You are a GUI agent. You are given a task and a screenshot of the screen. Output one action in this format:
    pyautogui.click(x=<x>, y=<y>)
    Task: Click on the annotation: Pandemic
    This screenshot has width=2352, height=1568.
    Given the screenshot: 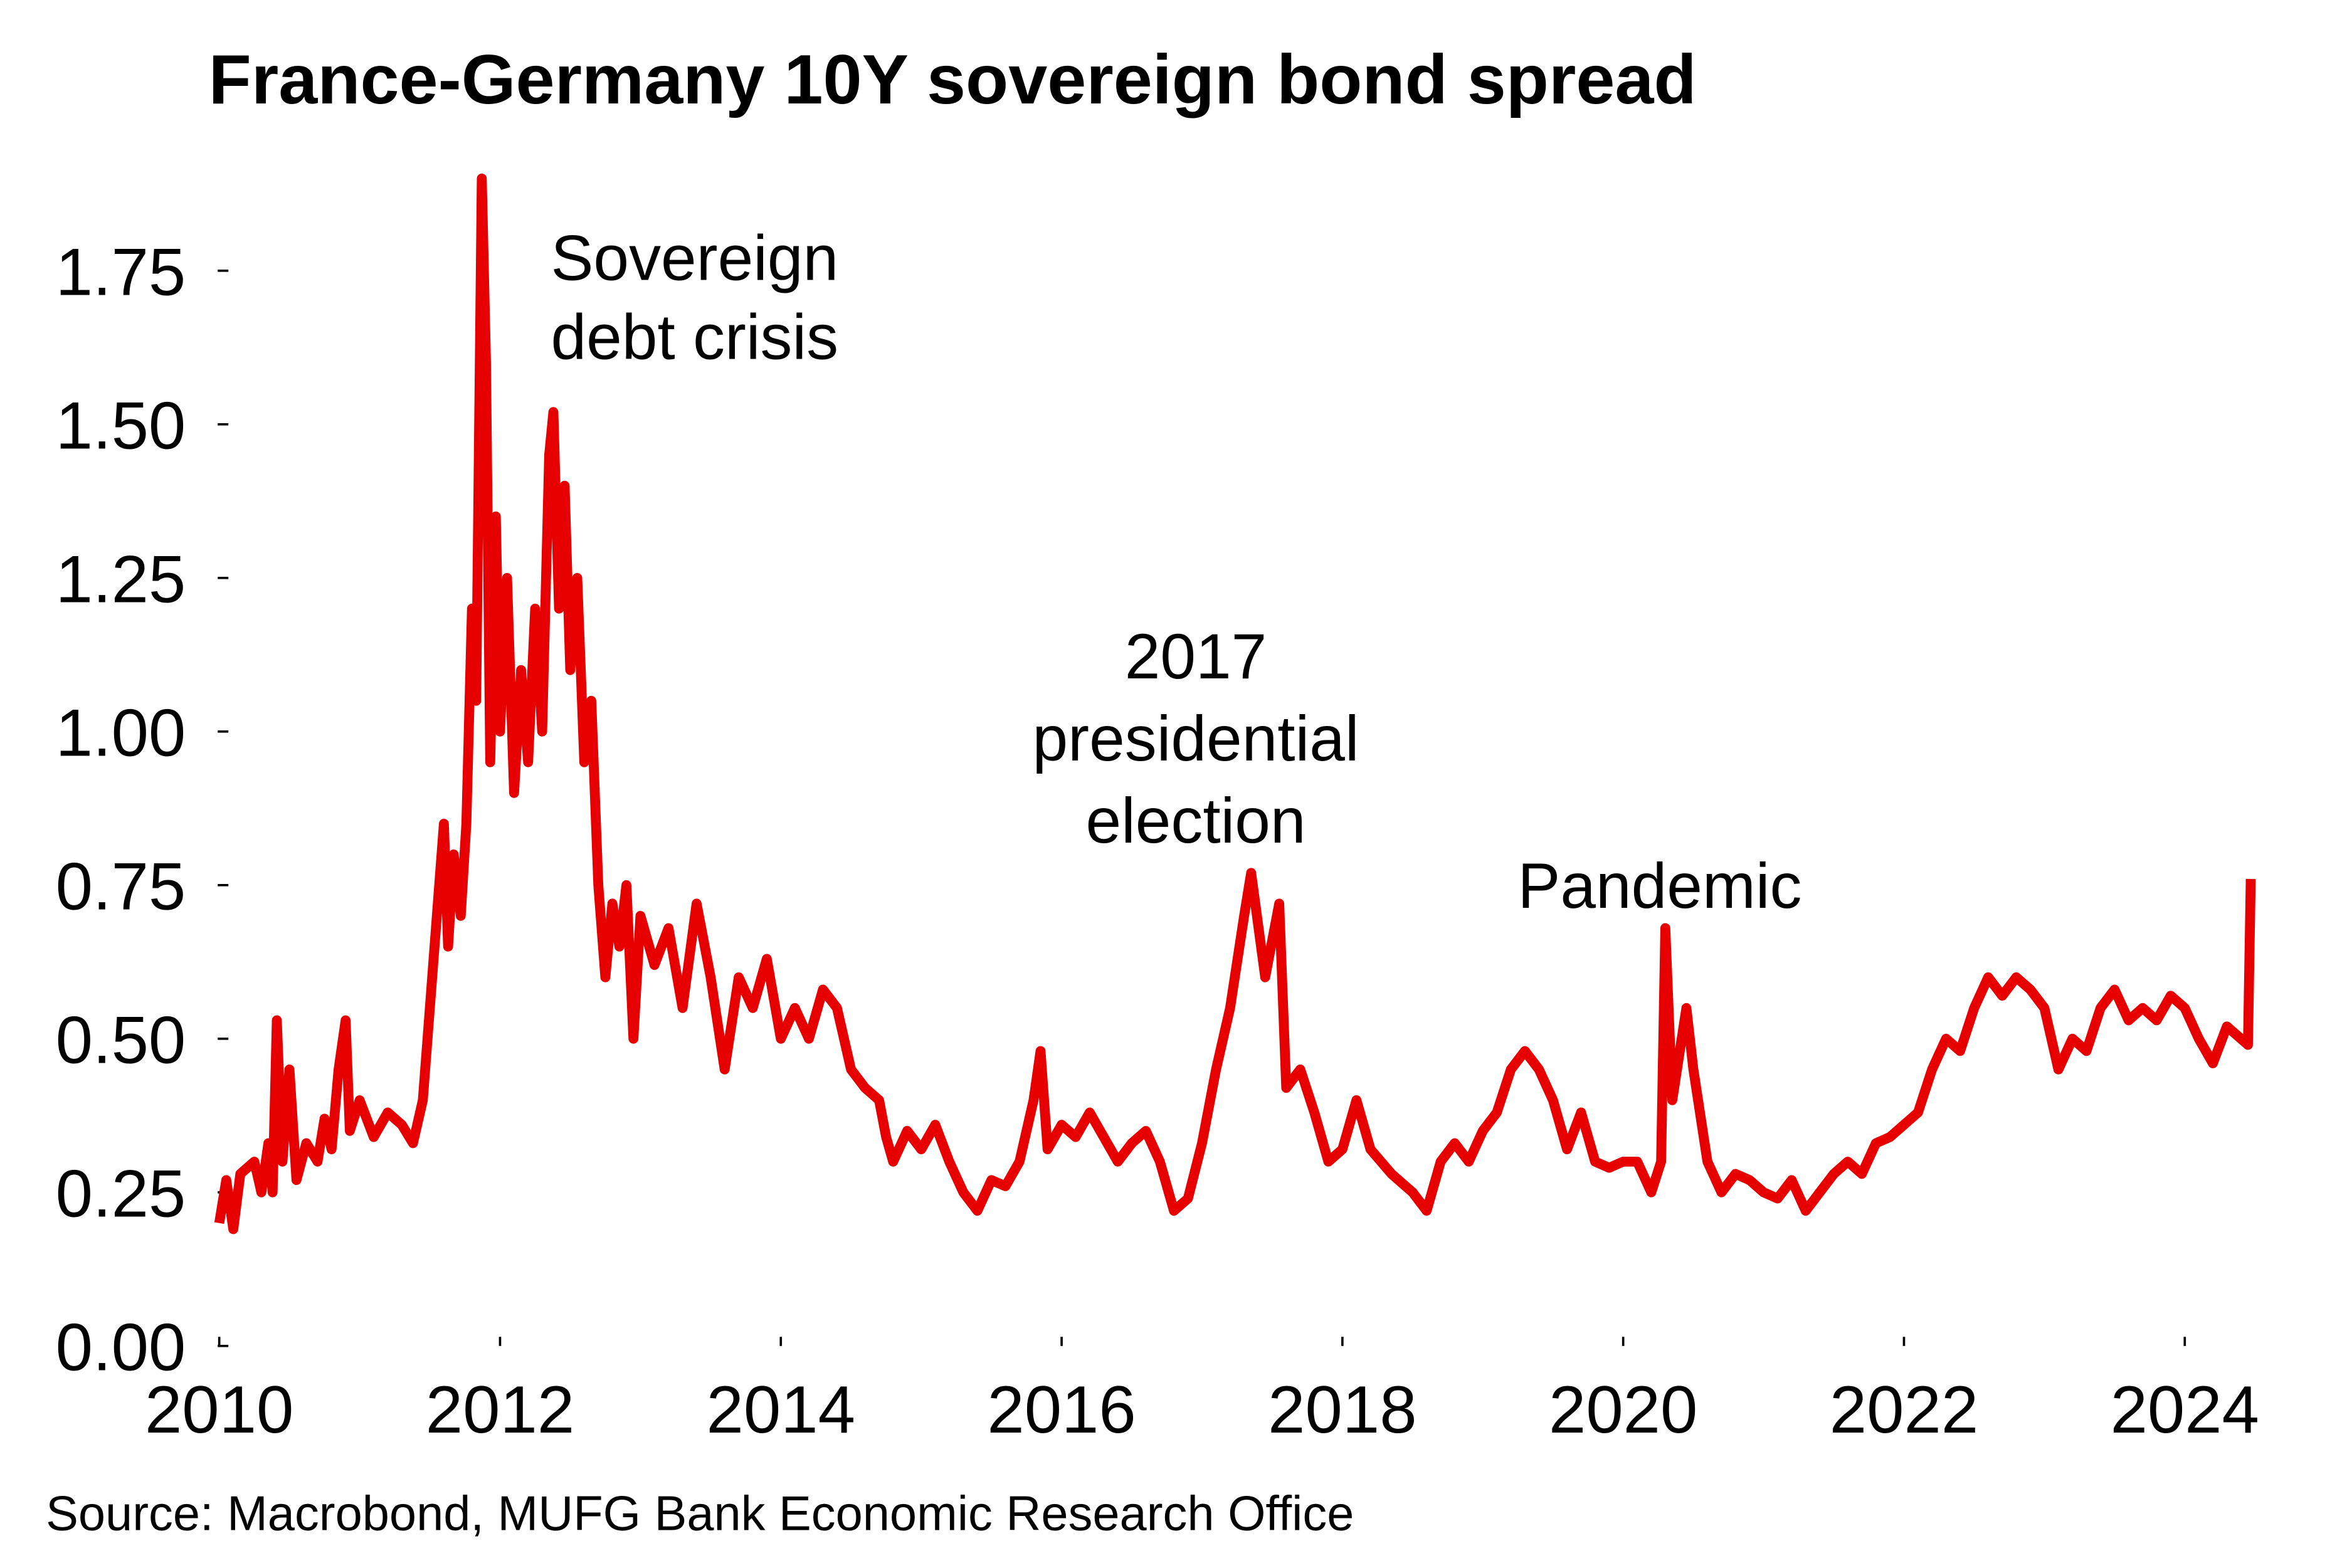 What is the action you would take?
    pyautogui.click(x=1659, y=886)
    